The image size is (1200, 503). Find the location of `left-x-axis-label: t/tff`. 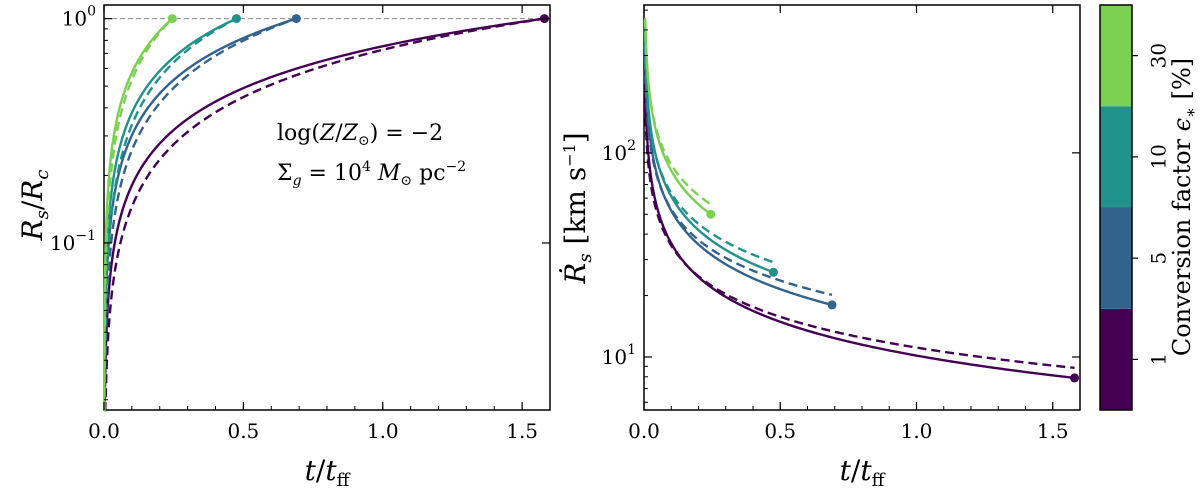

left-x-axis-label: t/tff is located at coordinates (328, 472).